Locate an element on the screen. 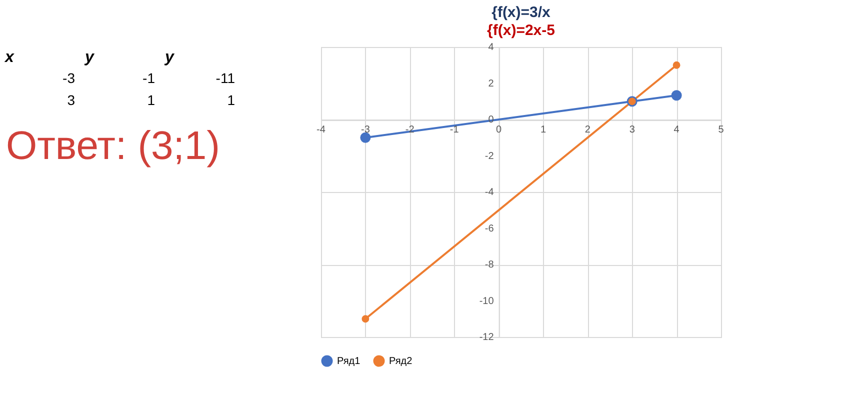 The height and width of the screenshot is (402, 850). y-tick-label: -6 is located at coordinates (489, 228).